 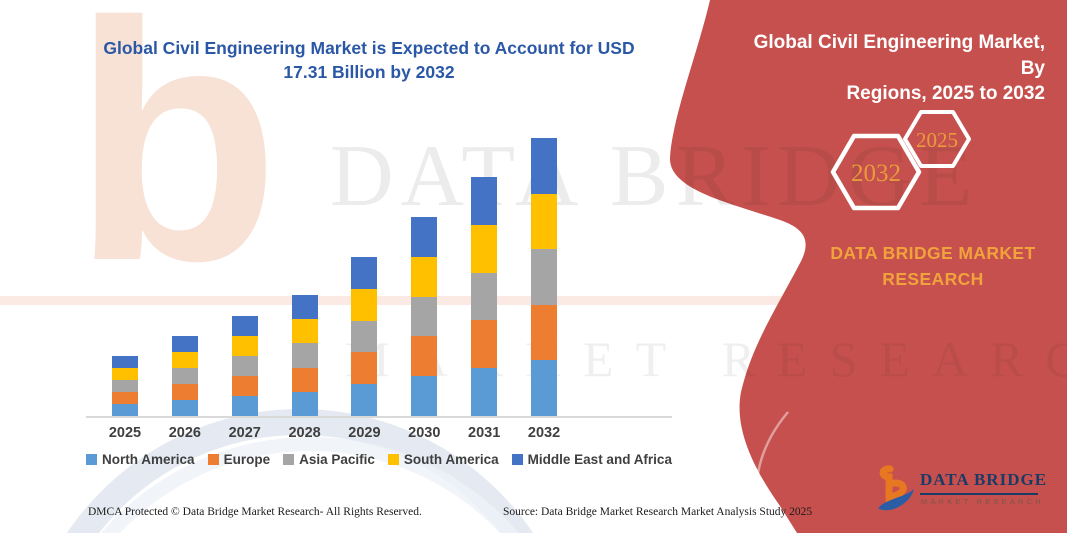 I want to click on legend-item-middle-east-and-africa: Middle East and Africa, so click(x=591, y=459).